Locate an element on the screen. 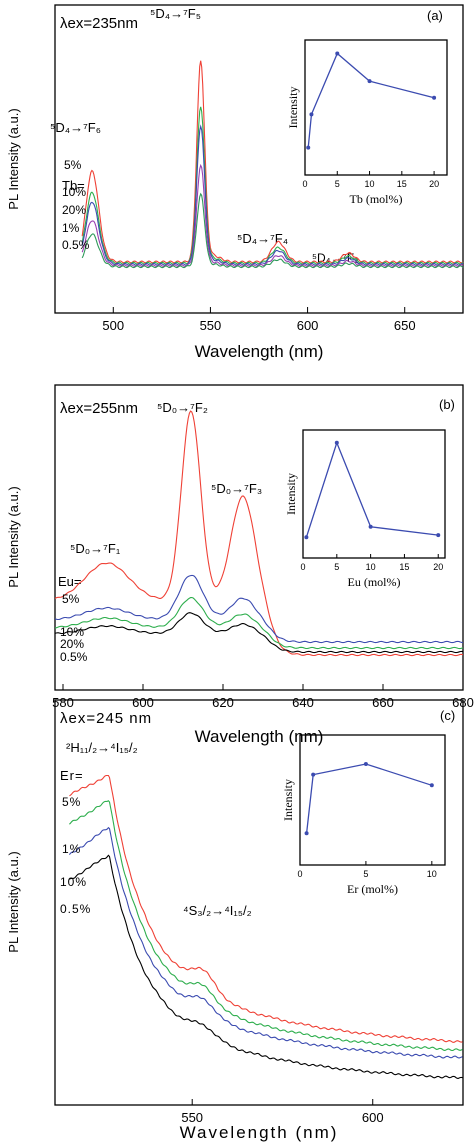  panel-c-xlabel: Wavelength (nm) is located at coordinates (259, 1132).